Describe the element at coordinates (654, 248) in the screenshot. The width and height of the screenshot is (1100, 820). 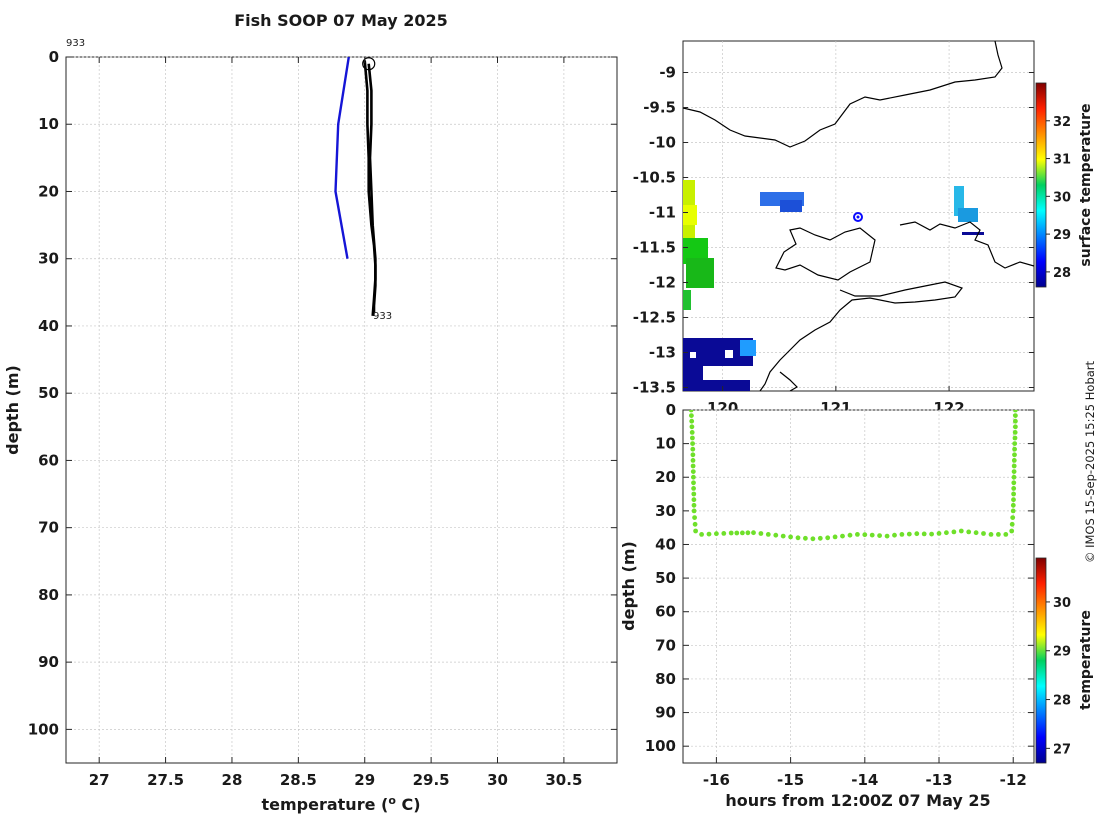
I see `map-y-tick-label: -11.5` at that location.